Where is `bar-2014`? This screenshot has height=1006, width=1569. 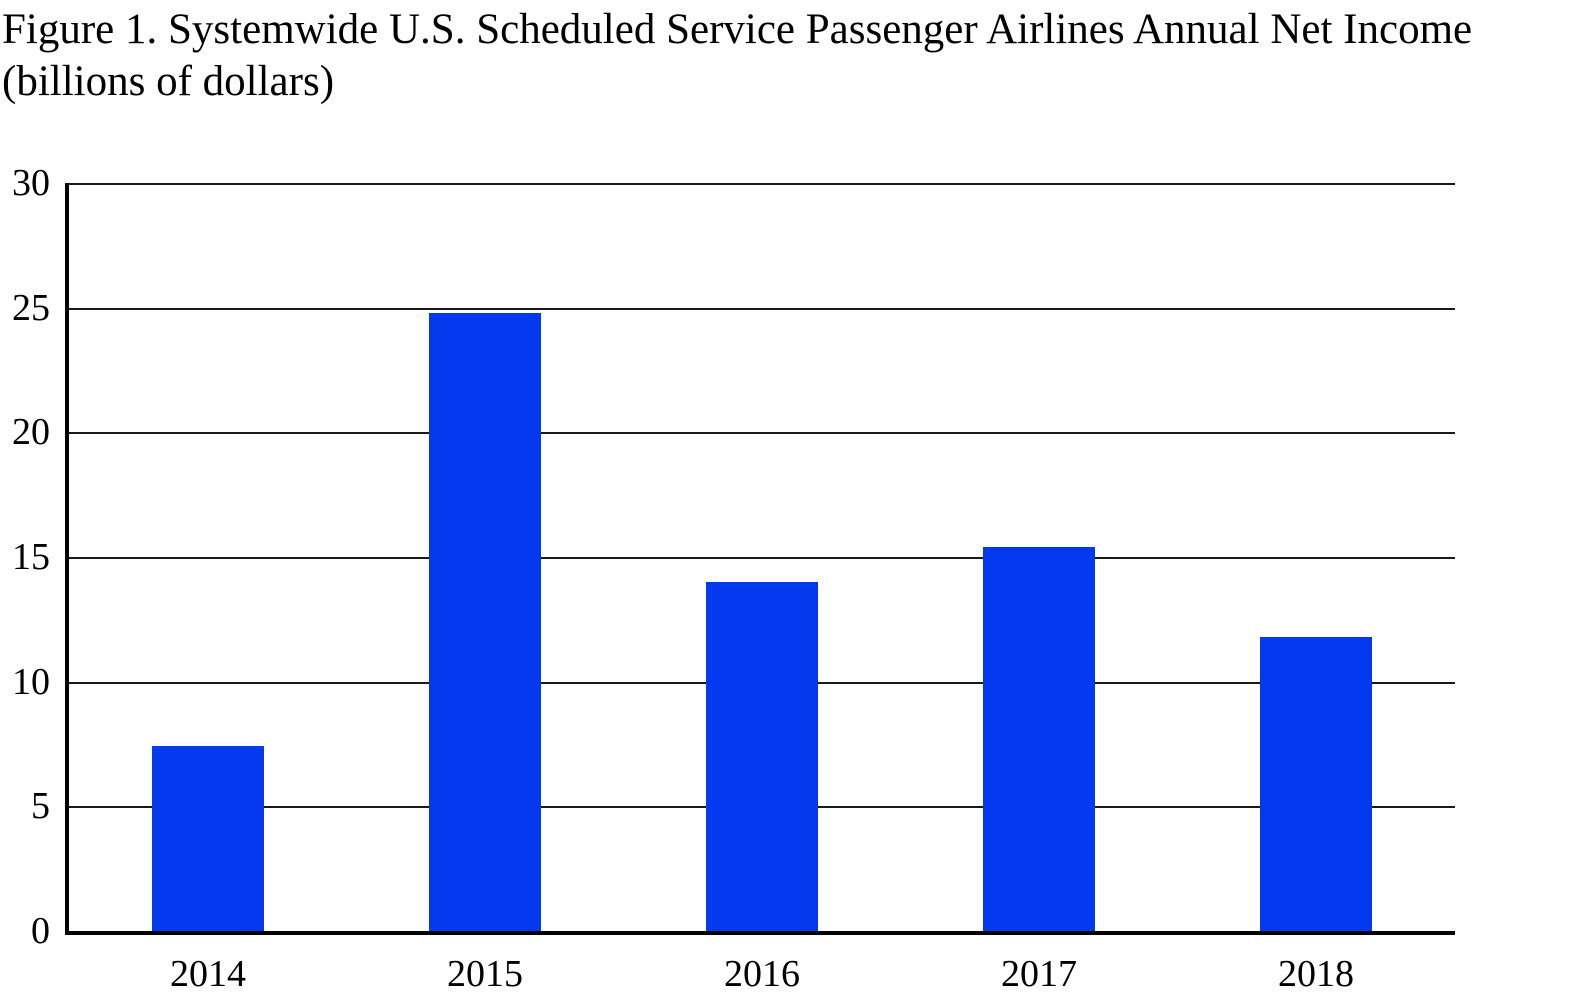
bar-2014 is located at coordinates (208, 838).